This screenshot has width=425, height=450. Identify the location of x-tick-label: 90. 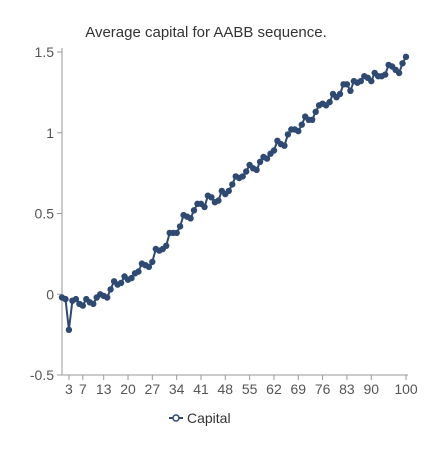
(371, 389).